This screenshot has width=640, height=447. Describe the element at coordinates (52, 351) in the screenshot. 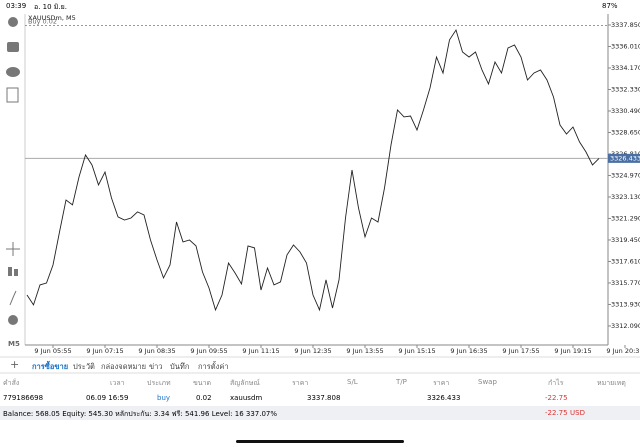

I see `x-tick-label: 9 Jun 05:55` at that location.